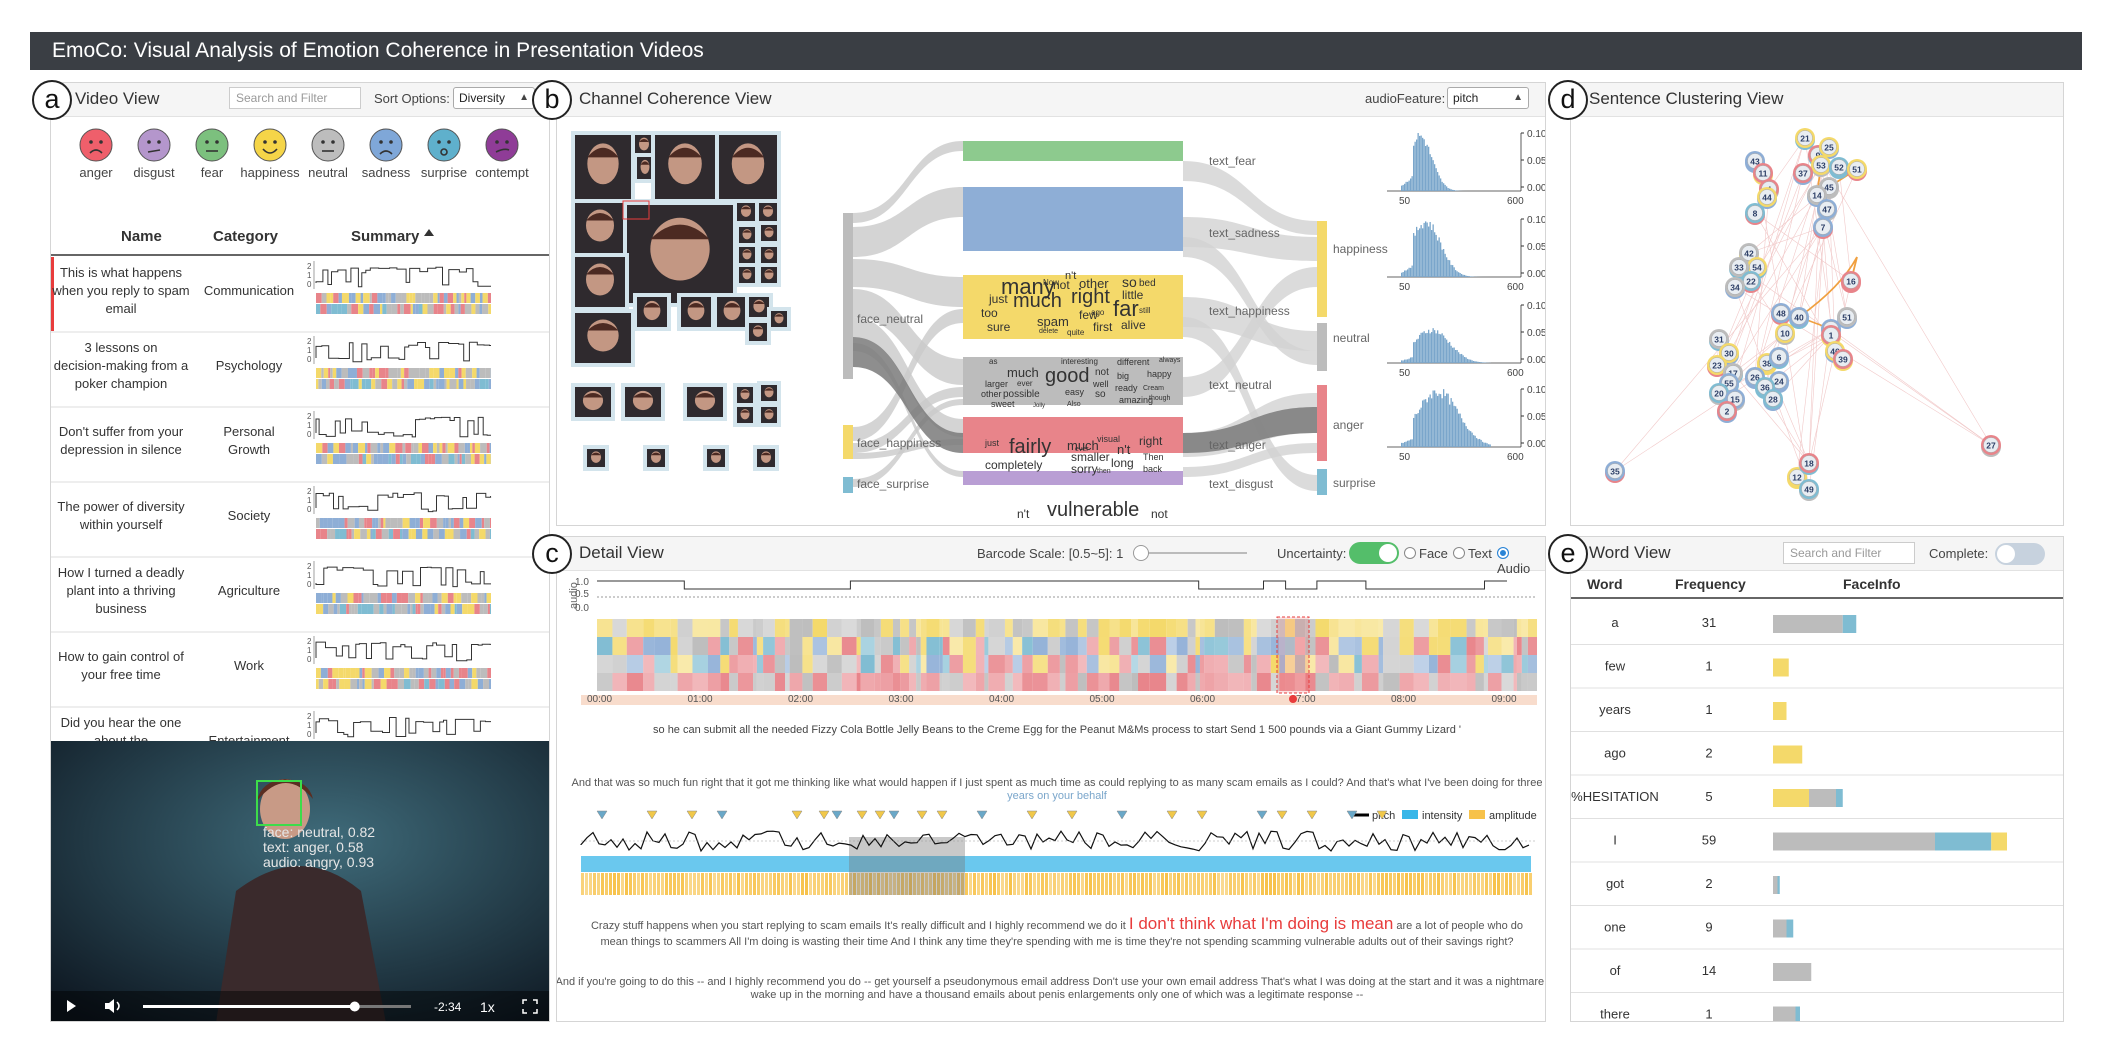  What do you see at coordinates (494, 98) in the screenshot?
I see `sort-options-select: Diversity ▲︎` at bounding box center [494, 98].